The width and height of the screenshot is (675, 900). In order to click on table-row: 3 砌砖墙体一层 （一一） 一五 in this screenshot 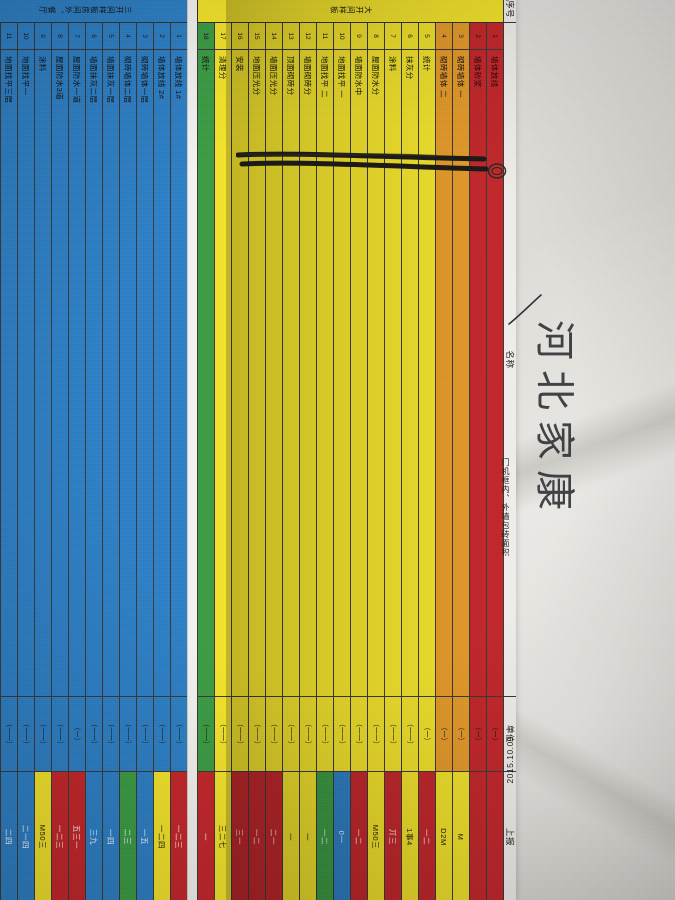, I will do `click(144, 461)`.